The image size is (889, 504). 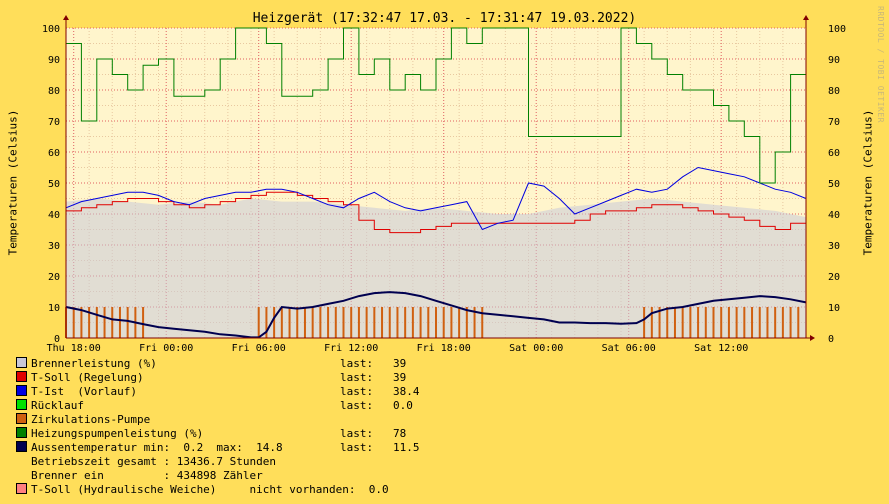 What do you see at coordinates (57, 339) in the screenshot?
I see `y-tick-label-left: 0` at bounding box center [57, 339].